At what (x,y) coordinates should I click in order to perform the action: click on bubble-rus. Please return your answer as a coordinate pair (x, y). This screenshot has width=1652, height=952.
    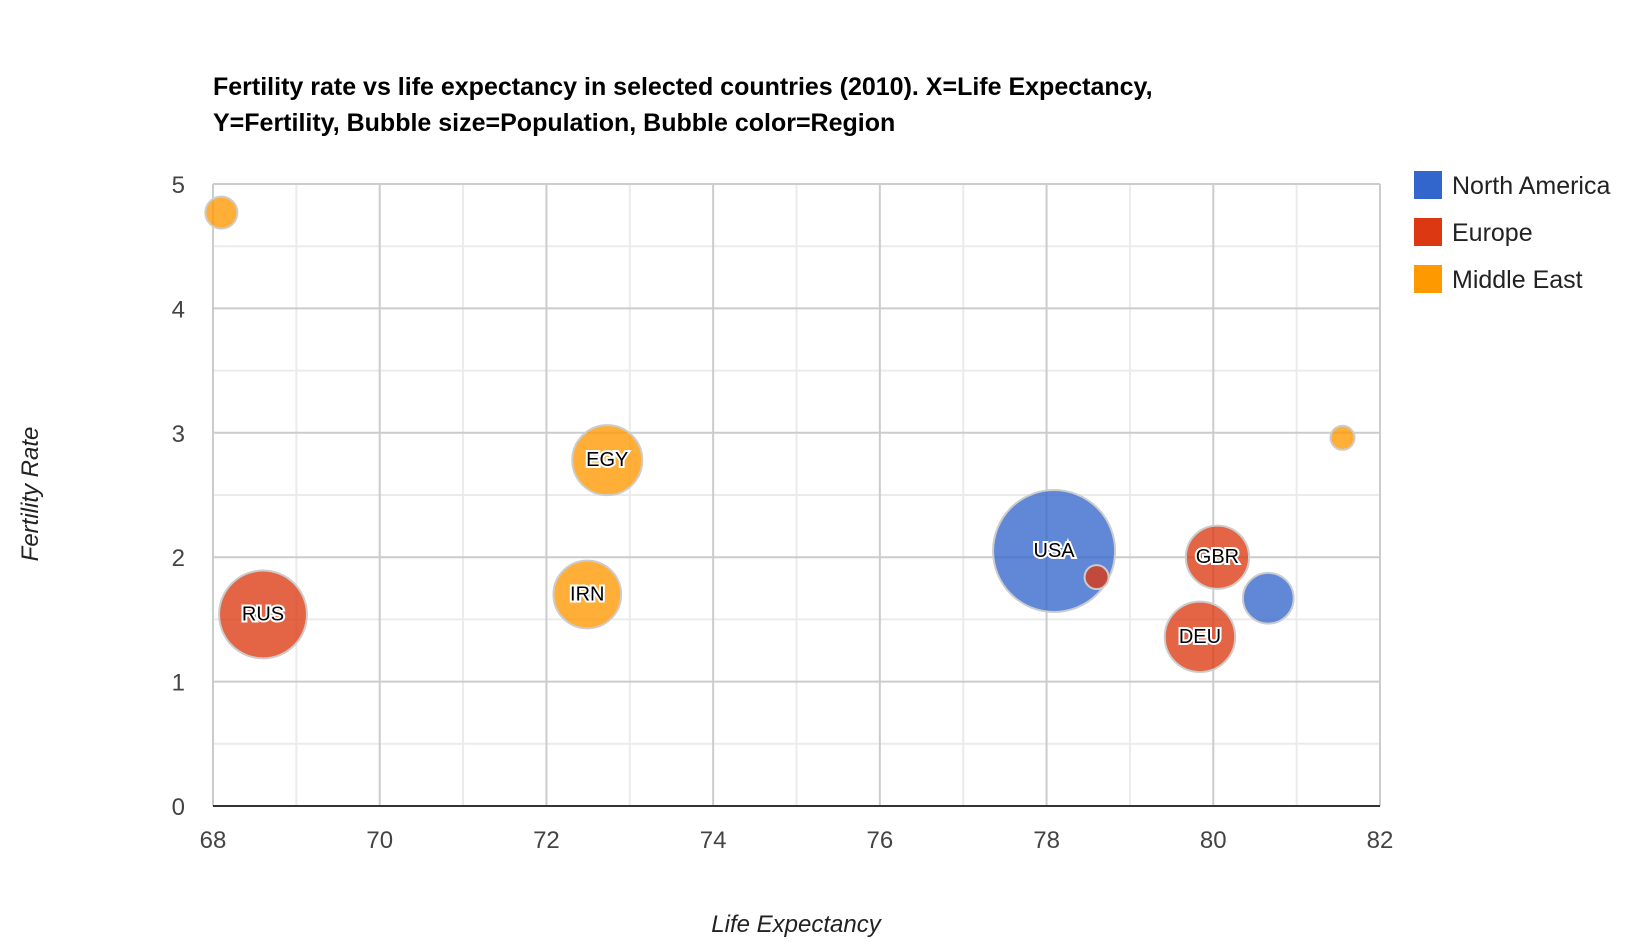
    Looking at the image, I should click on (263, 614).